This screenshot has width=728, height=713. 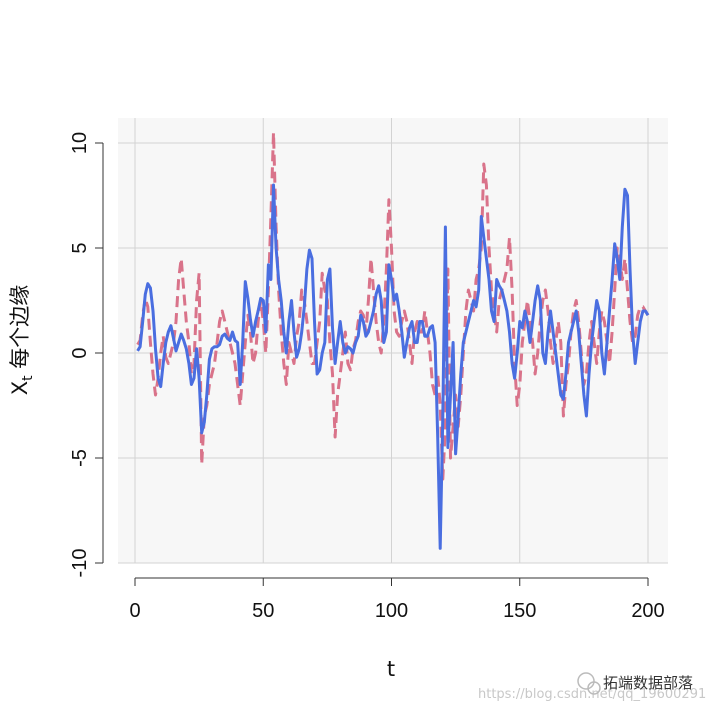 What do you see at coordinates (263, 611) in the screenshot?
I see `x-tick-label: 50` at bounding box center [263, 611].